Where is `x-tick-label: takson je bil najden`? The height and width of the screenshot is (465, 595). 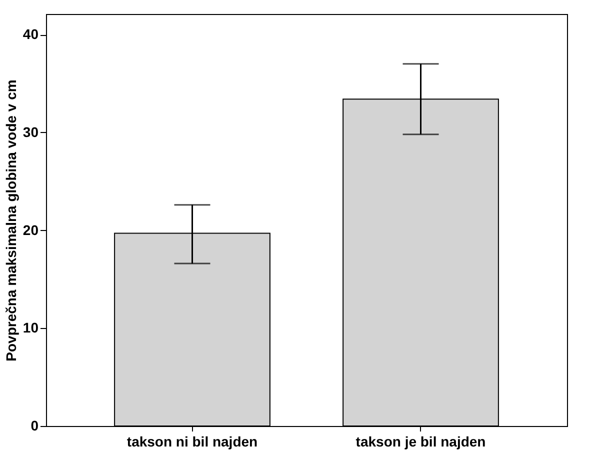 x-tick-label: takson je bil najden is located at coordinates (421, 442).